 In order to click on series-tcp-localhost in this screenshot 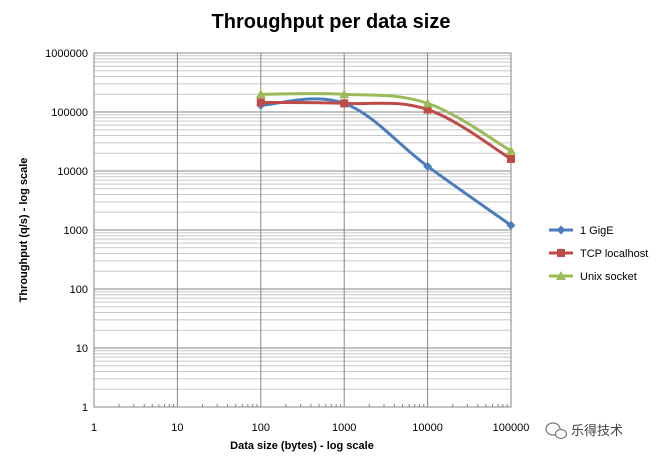, I will do `click(385, 130)`.